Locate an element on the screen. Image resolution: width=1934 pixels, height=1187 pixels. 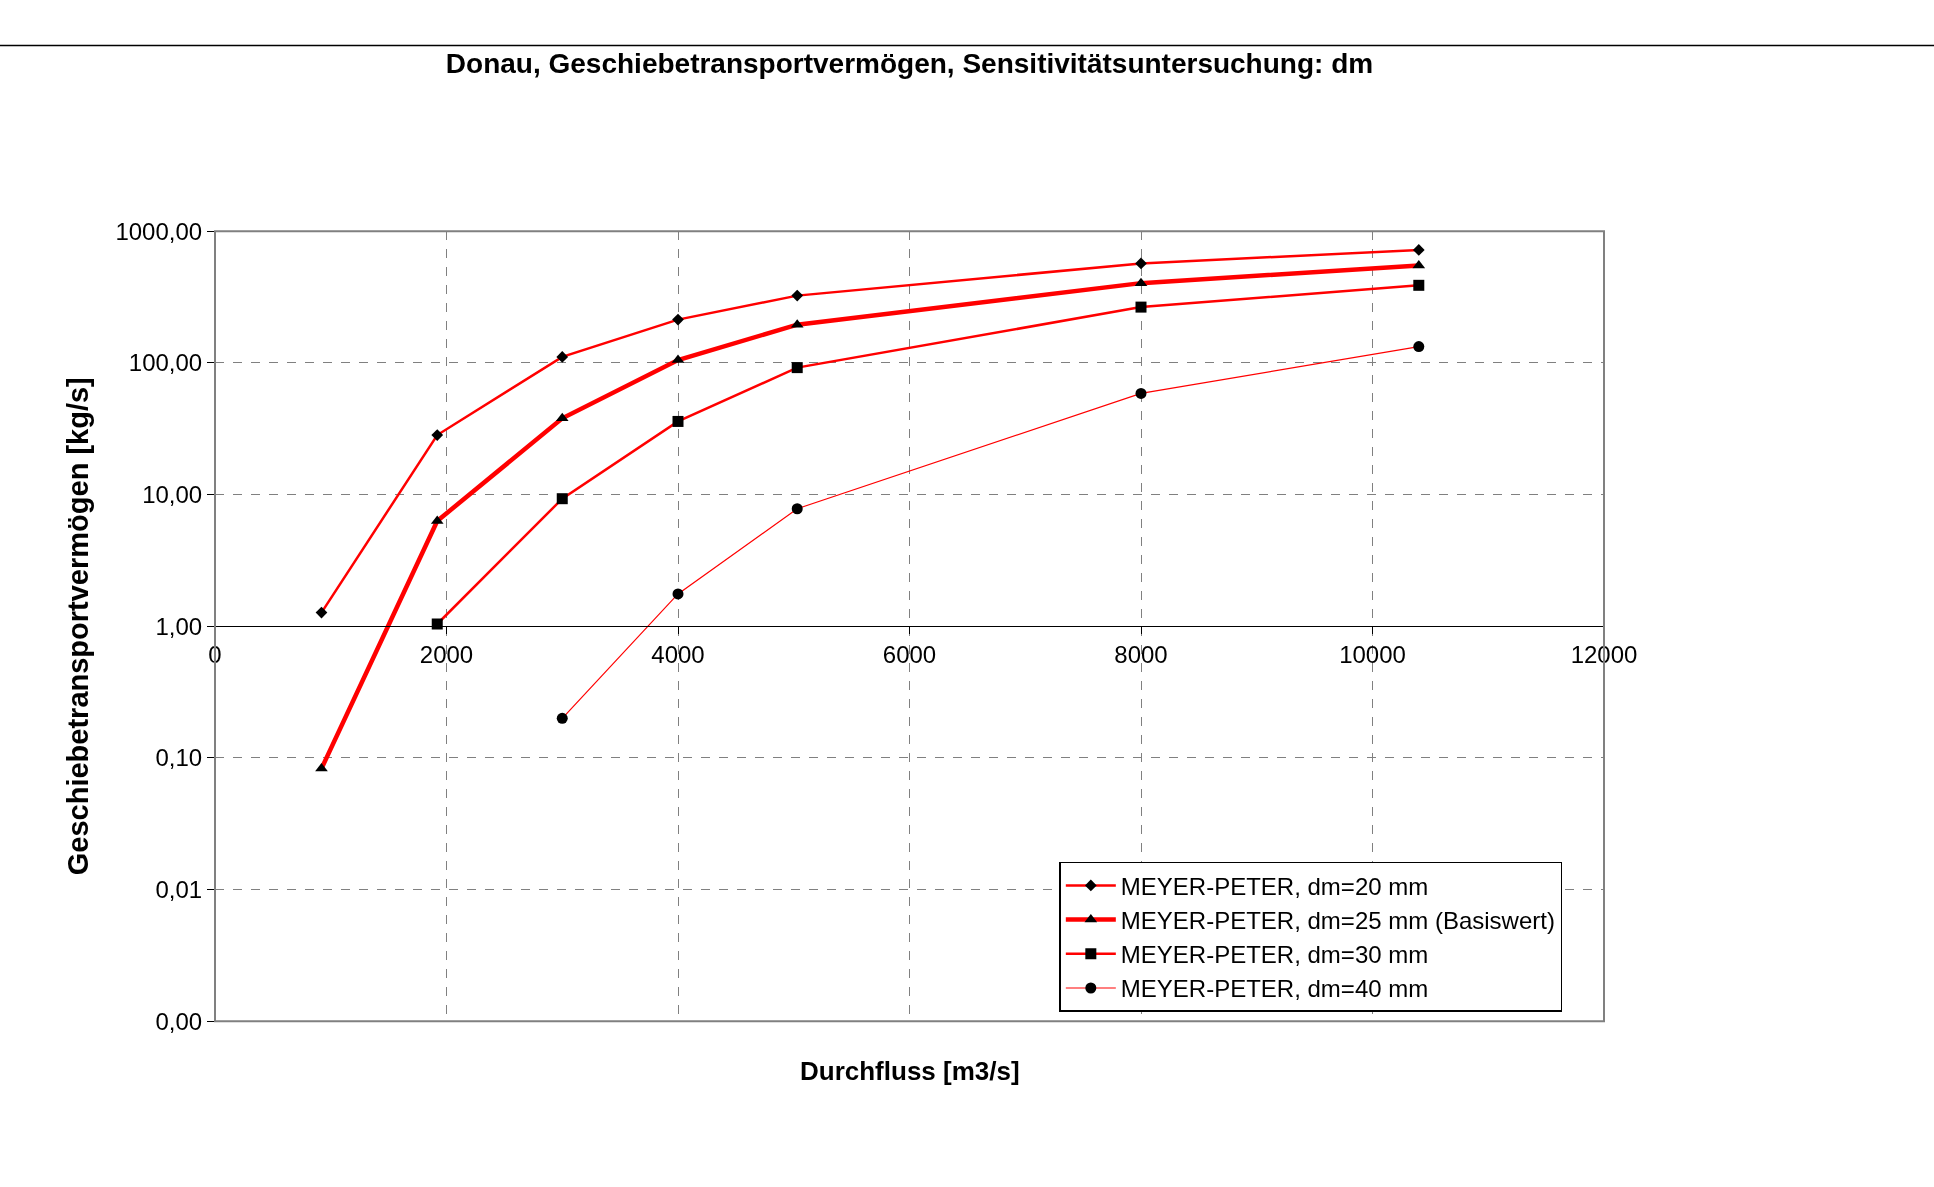
legend-label: MEYER-PETER, dm=30 mm is located at coordinates (1274, 955).